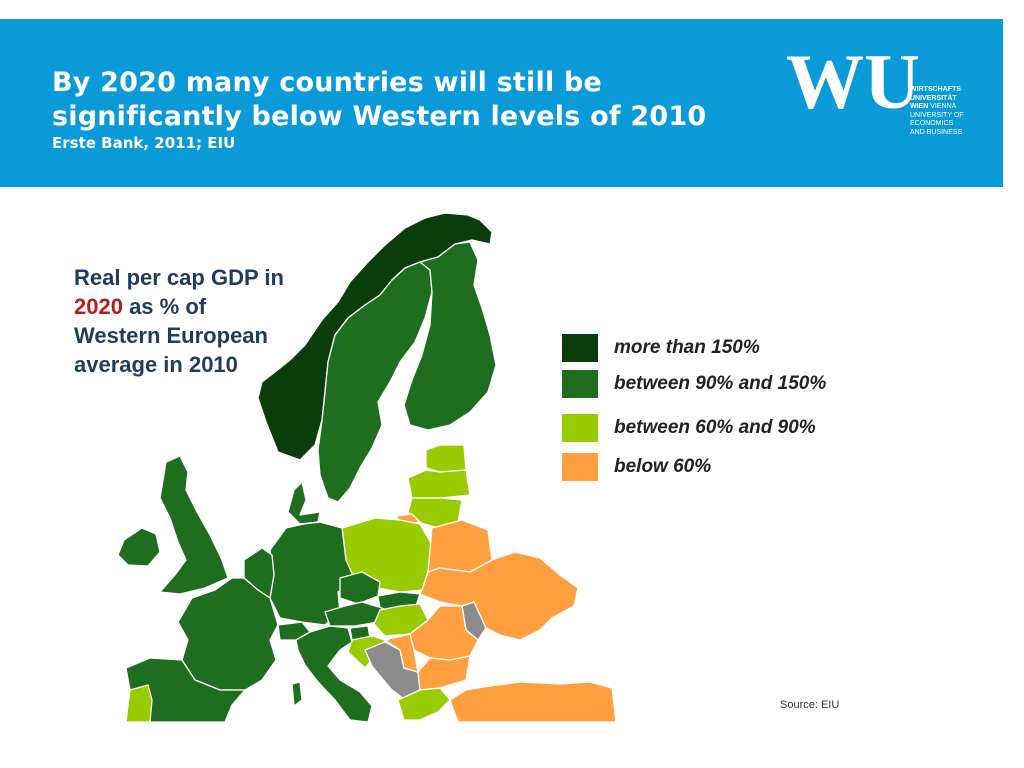 The width and height of the screenshot is (1024, 768). I want to click on legend-label: more than 150%, so click(687, 347).